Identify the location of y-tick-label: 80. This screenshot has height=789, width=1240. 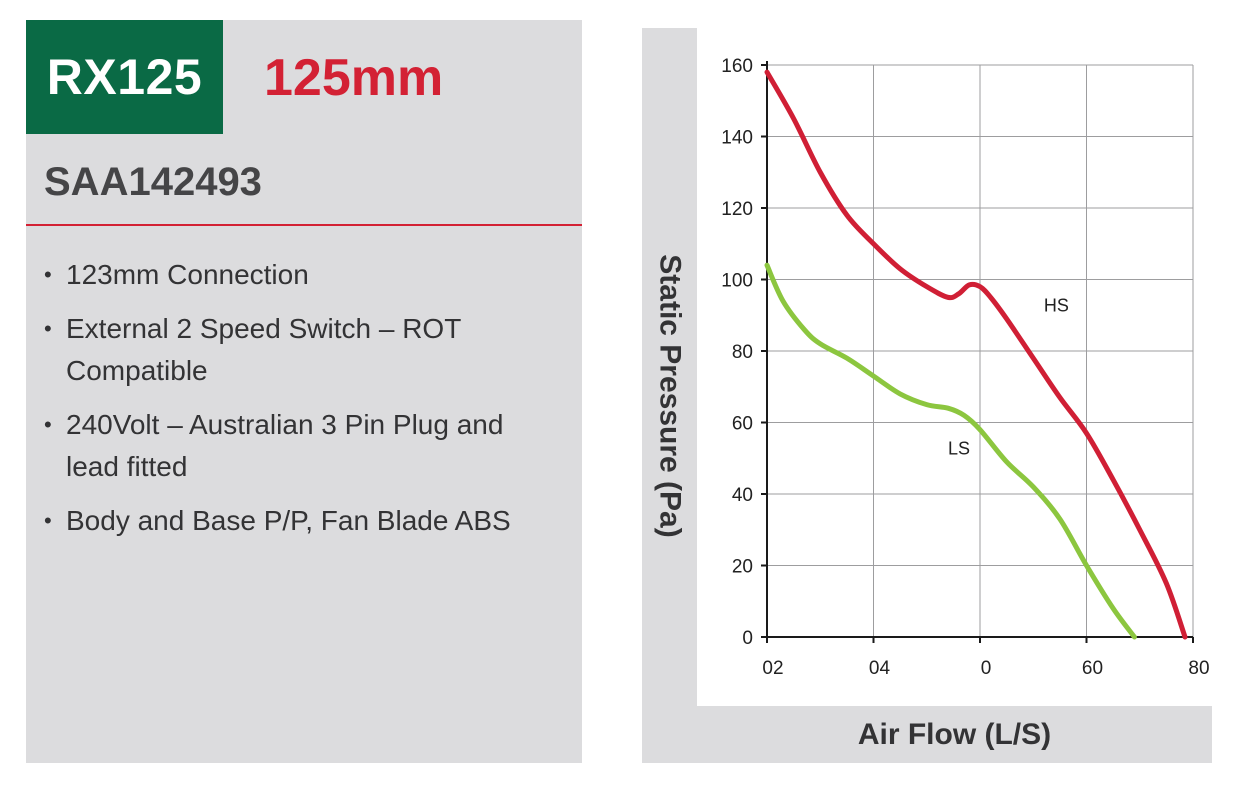
(742, 352).